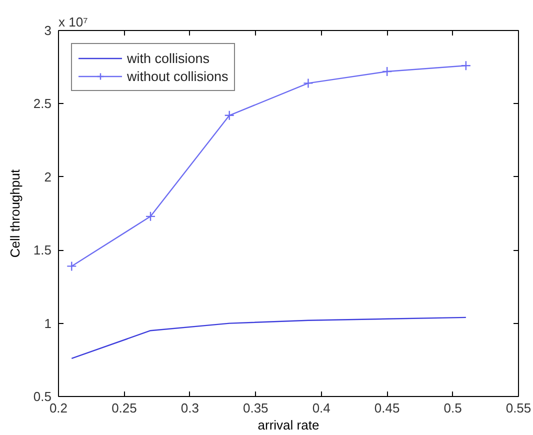 Image resolution: width=533 pixels, height=435 pixels. Describe the element at coordinates (453, 408) in the screenshot. I see `x-tick-label: 0.5` at that location.